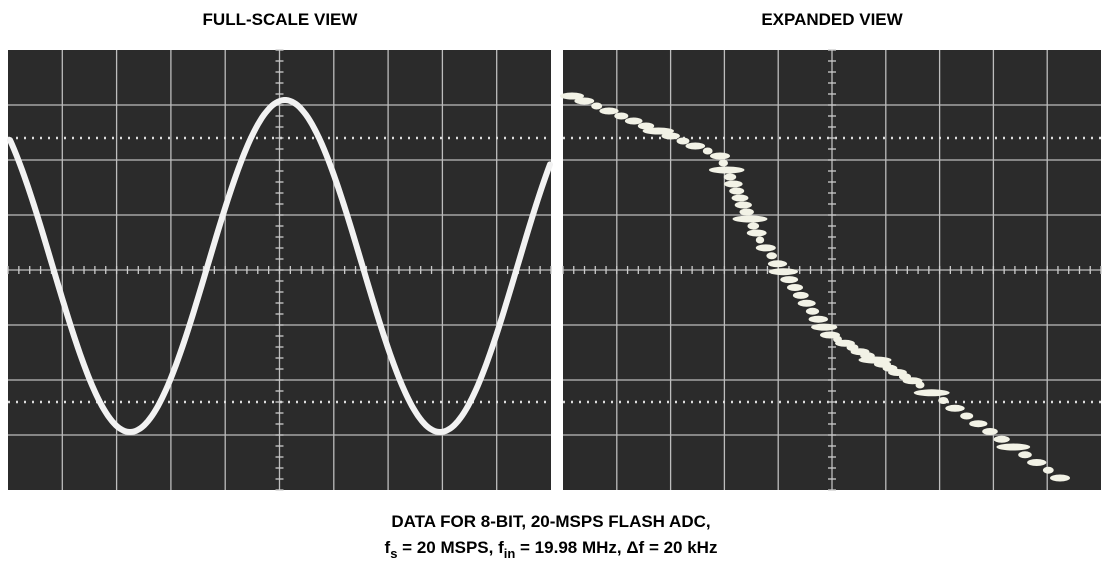 The height and width of the screenshot is (569, 1102). Describe the element at coordinates (450, 547) in the screenshot. I see `caption-part: = 20 MSPS, f` at that location.